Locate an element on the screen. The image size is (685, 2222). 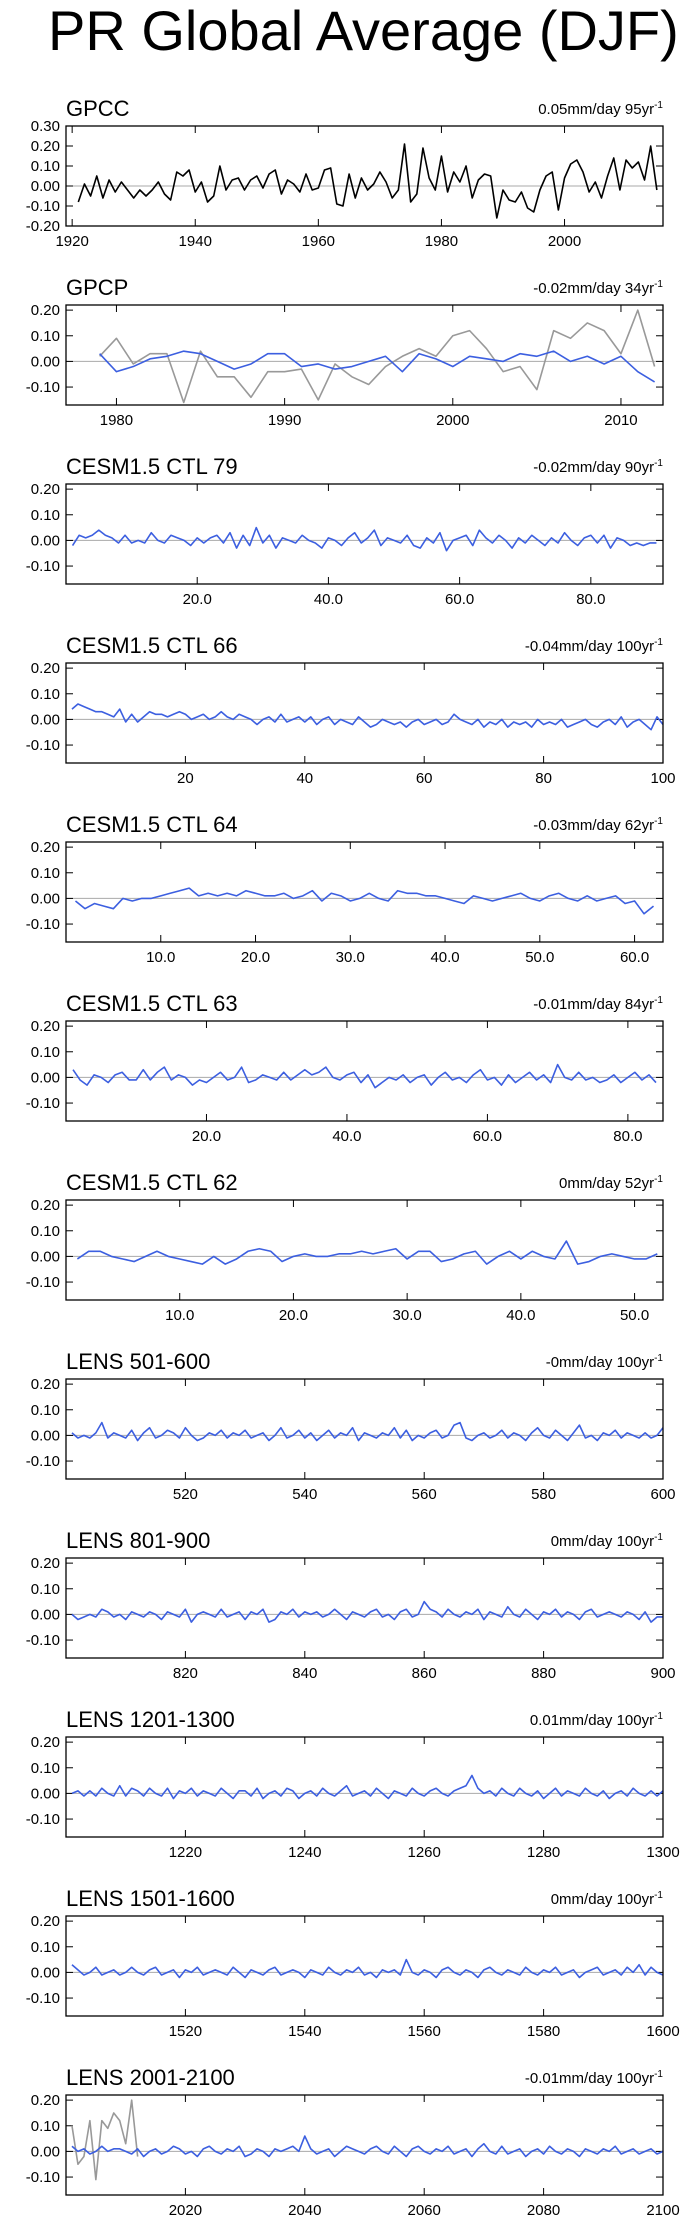
panel-title: LENS 801-900 is located at coordinates (138, 1540).